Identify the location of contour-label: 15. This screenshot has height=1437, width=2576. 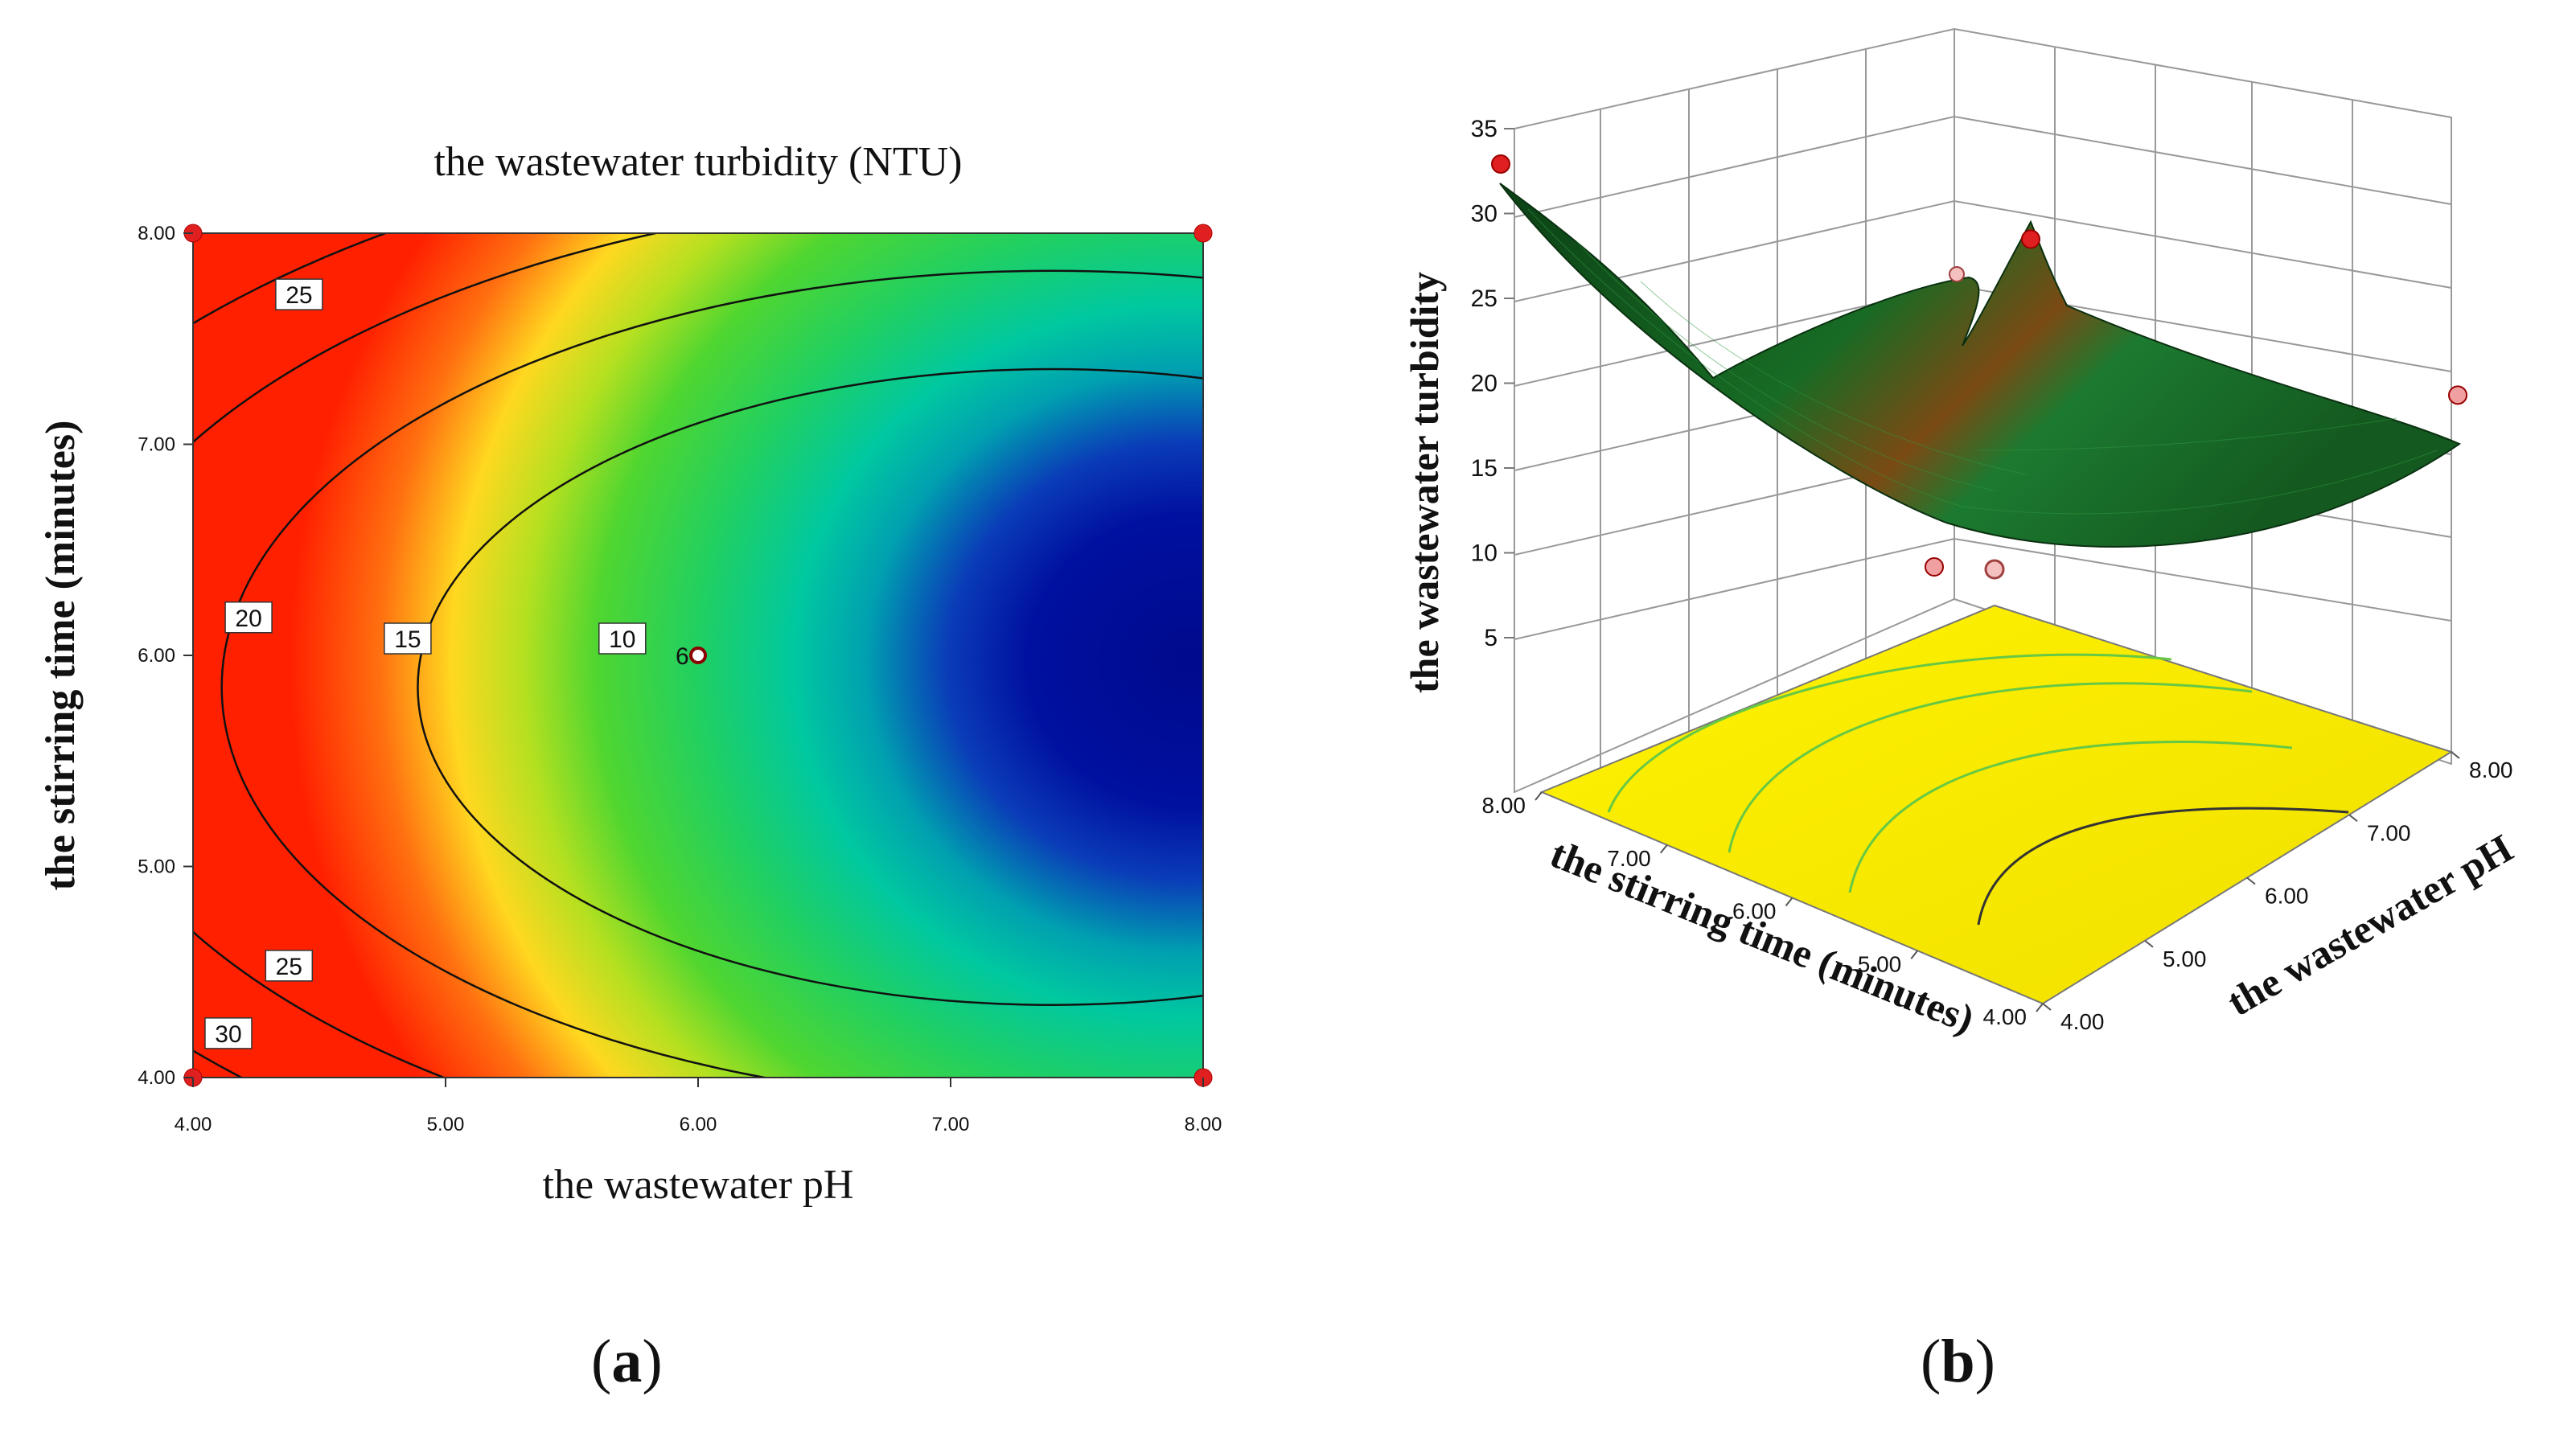
(407, 639).